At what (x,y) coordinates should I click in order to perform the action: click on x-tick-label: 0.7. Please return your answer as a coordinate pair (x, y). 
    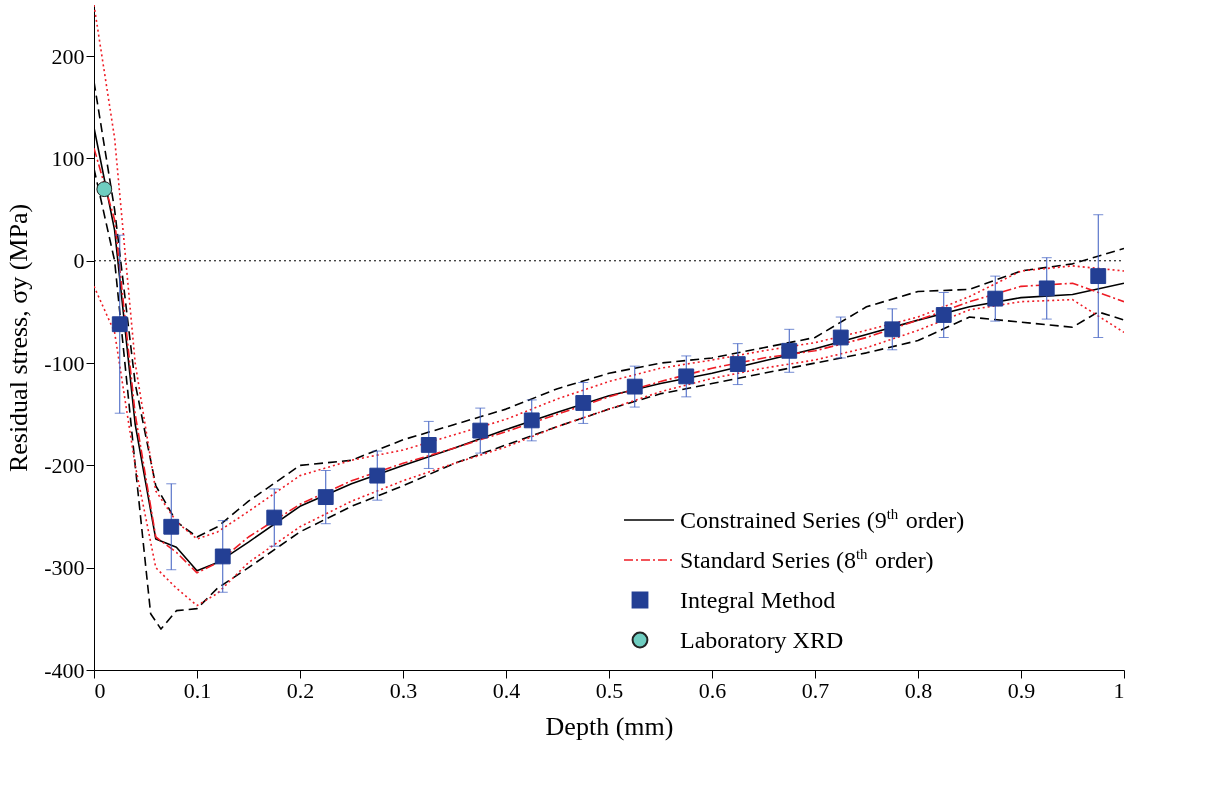
    Looking at the image, I should click on (815, 690).